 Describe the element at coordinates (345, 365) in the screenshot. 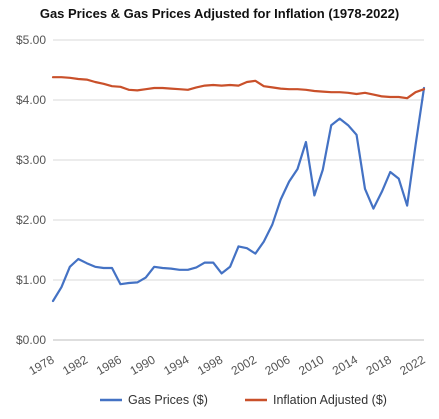

I see `x-tick-label: 2014` at that location.